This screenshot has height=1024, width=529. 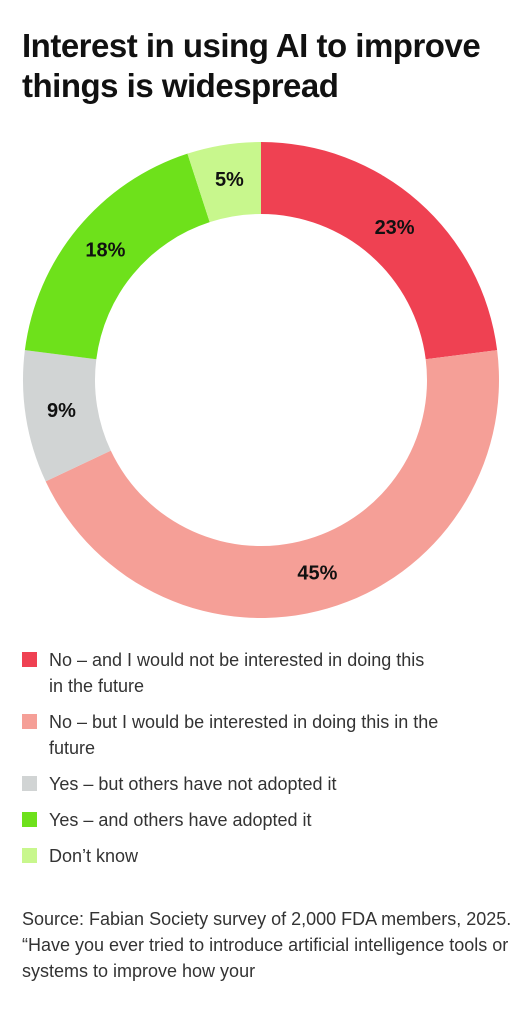 What do you see at coordinates (105, 251) in the screenshot?
I see `data-label: 18%` at bounding box center [105, 251].